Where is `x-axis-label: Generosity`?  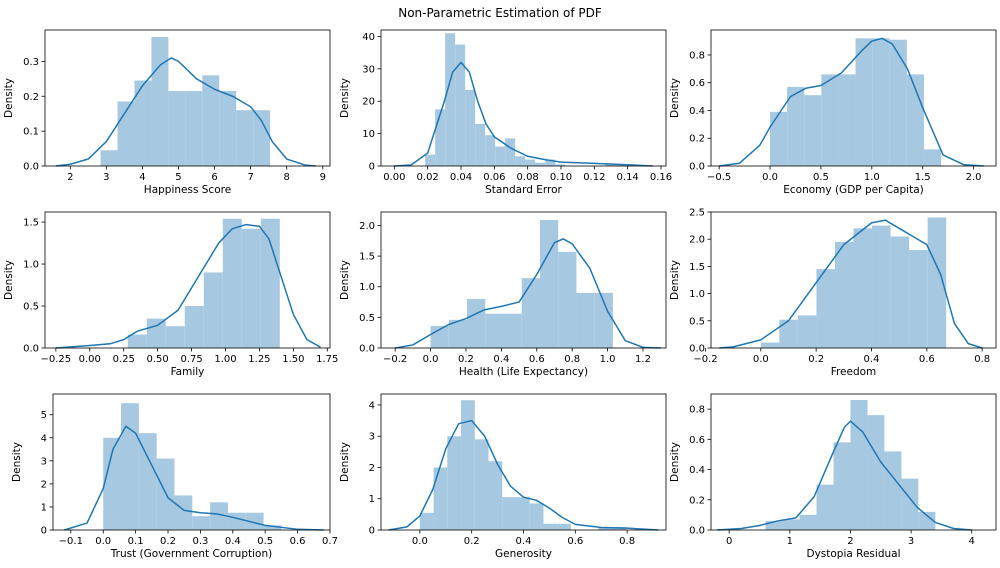 x-axis-label: Generosity is located at coordinates (523, 554).